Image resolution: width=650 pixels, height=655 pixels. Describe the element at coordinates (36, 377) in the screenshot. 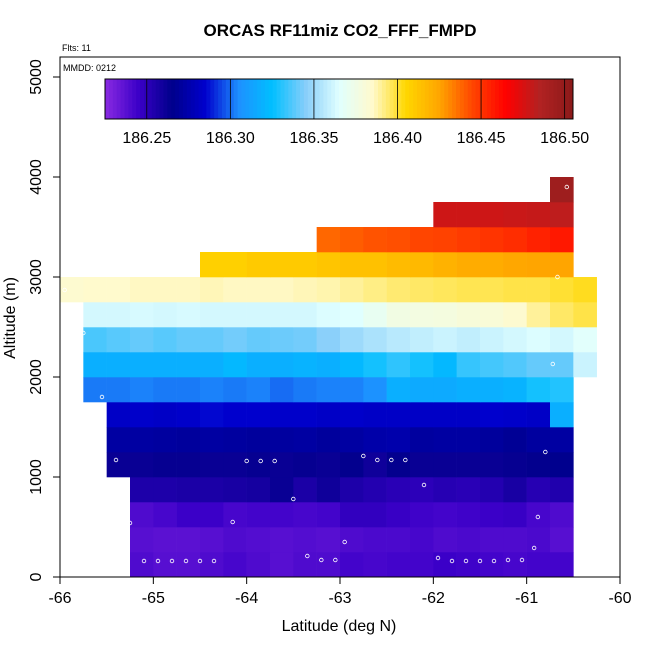

I see `y-tick-label: 2000` at that location.